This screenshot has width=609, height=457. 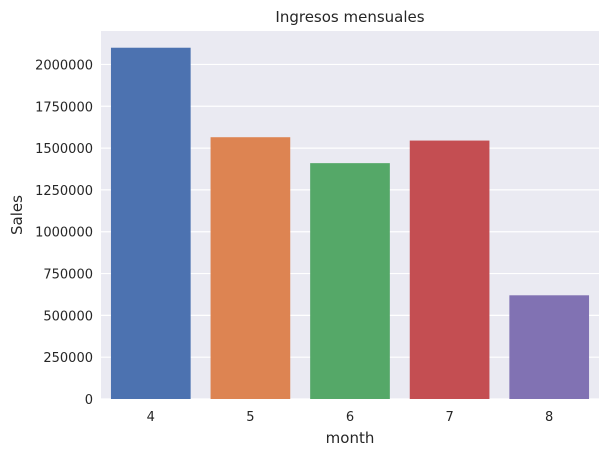 What do you see at coordinates (68, 275) in the screenshot?
I see `y-tick-label: 750000` at bounding box center [68, 275].